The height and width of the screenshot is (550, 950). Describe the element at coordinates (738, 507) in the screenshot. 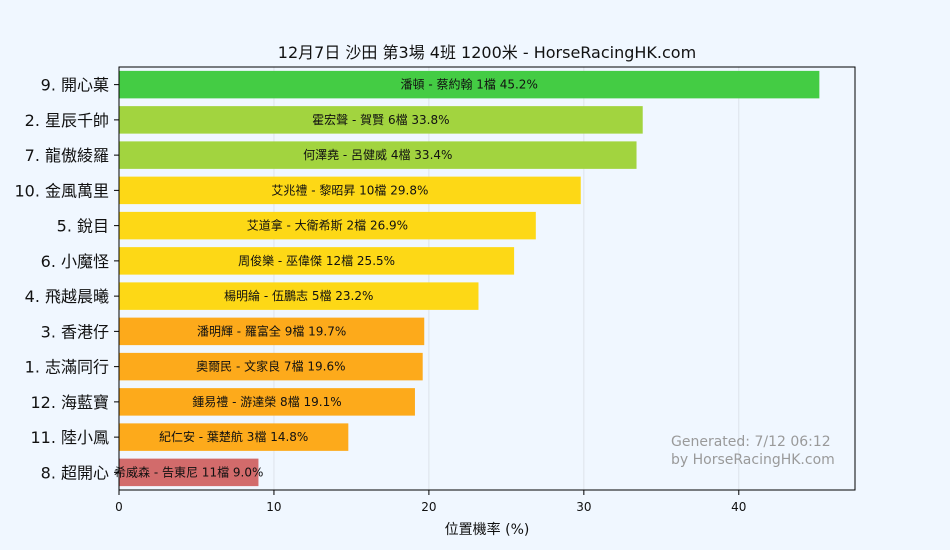

I see `x-tick-label: 40` at that location.